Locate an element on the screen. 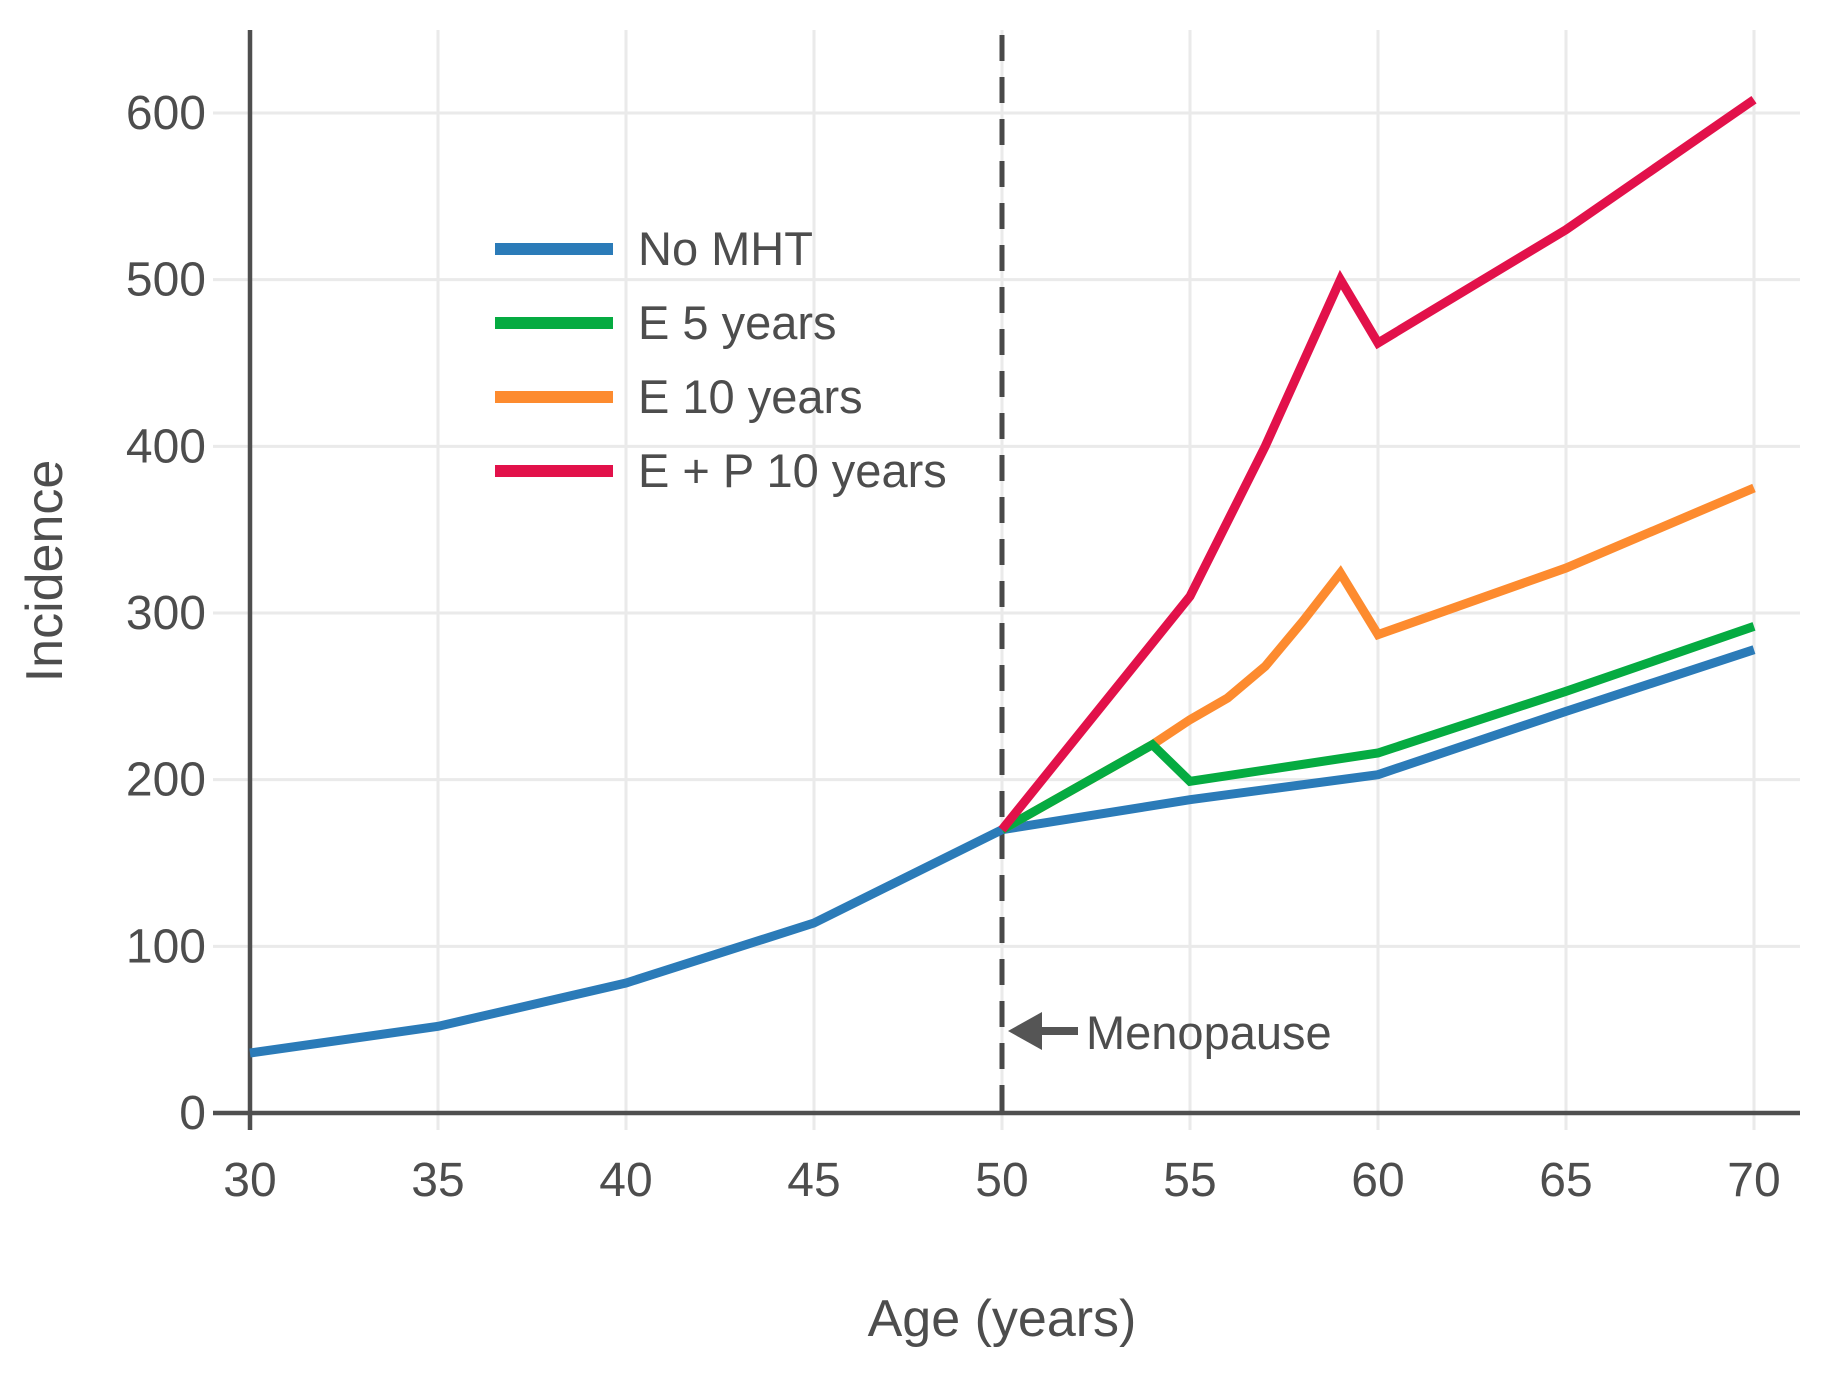 The image size is (1834, 1378). y-tick-label-600: 600 is located at coordinates (166, 113).